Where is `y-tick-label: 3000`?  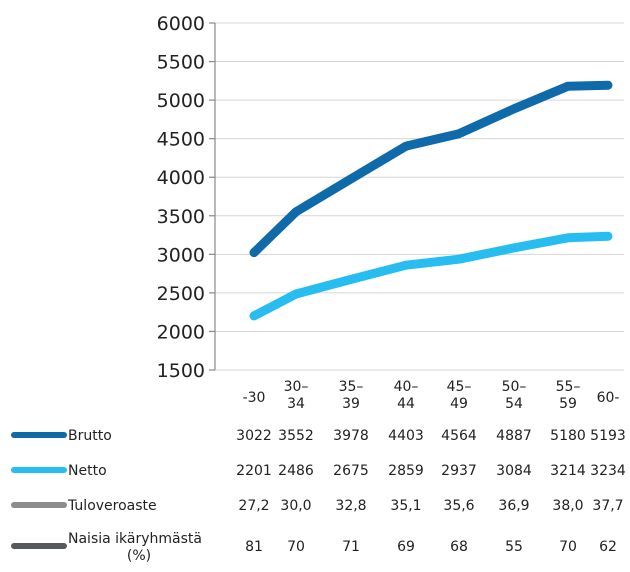
y-tick-label: 3000 is located at coordinates (181, 255).